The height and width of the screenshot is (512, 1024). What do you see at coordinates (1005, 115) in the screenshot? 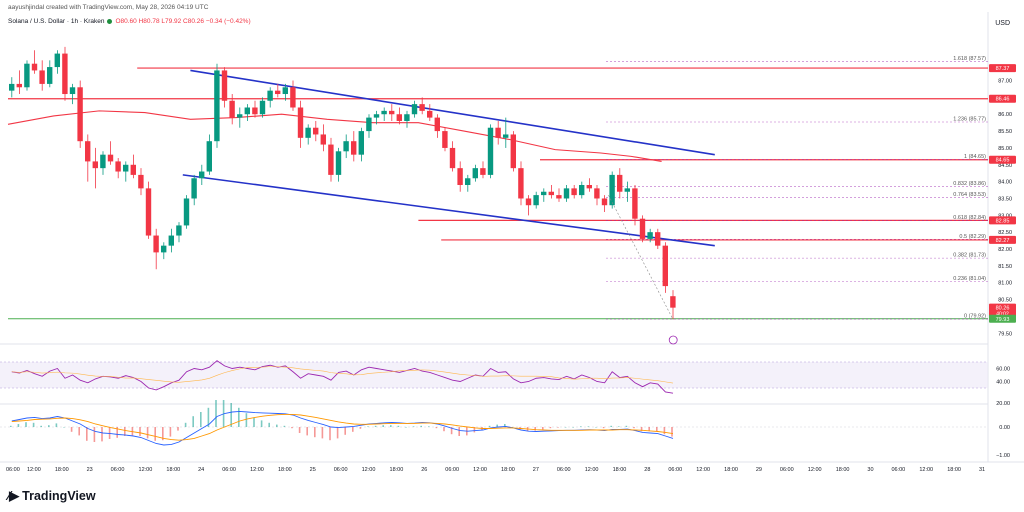
I see `price-tick-label: 86.00` at bounding box center [1005, 115].